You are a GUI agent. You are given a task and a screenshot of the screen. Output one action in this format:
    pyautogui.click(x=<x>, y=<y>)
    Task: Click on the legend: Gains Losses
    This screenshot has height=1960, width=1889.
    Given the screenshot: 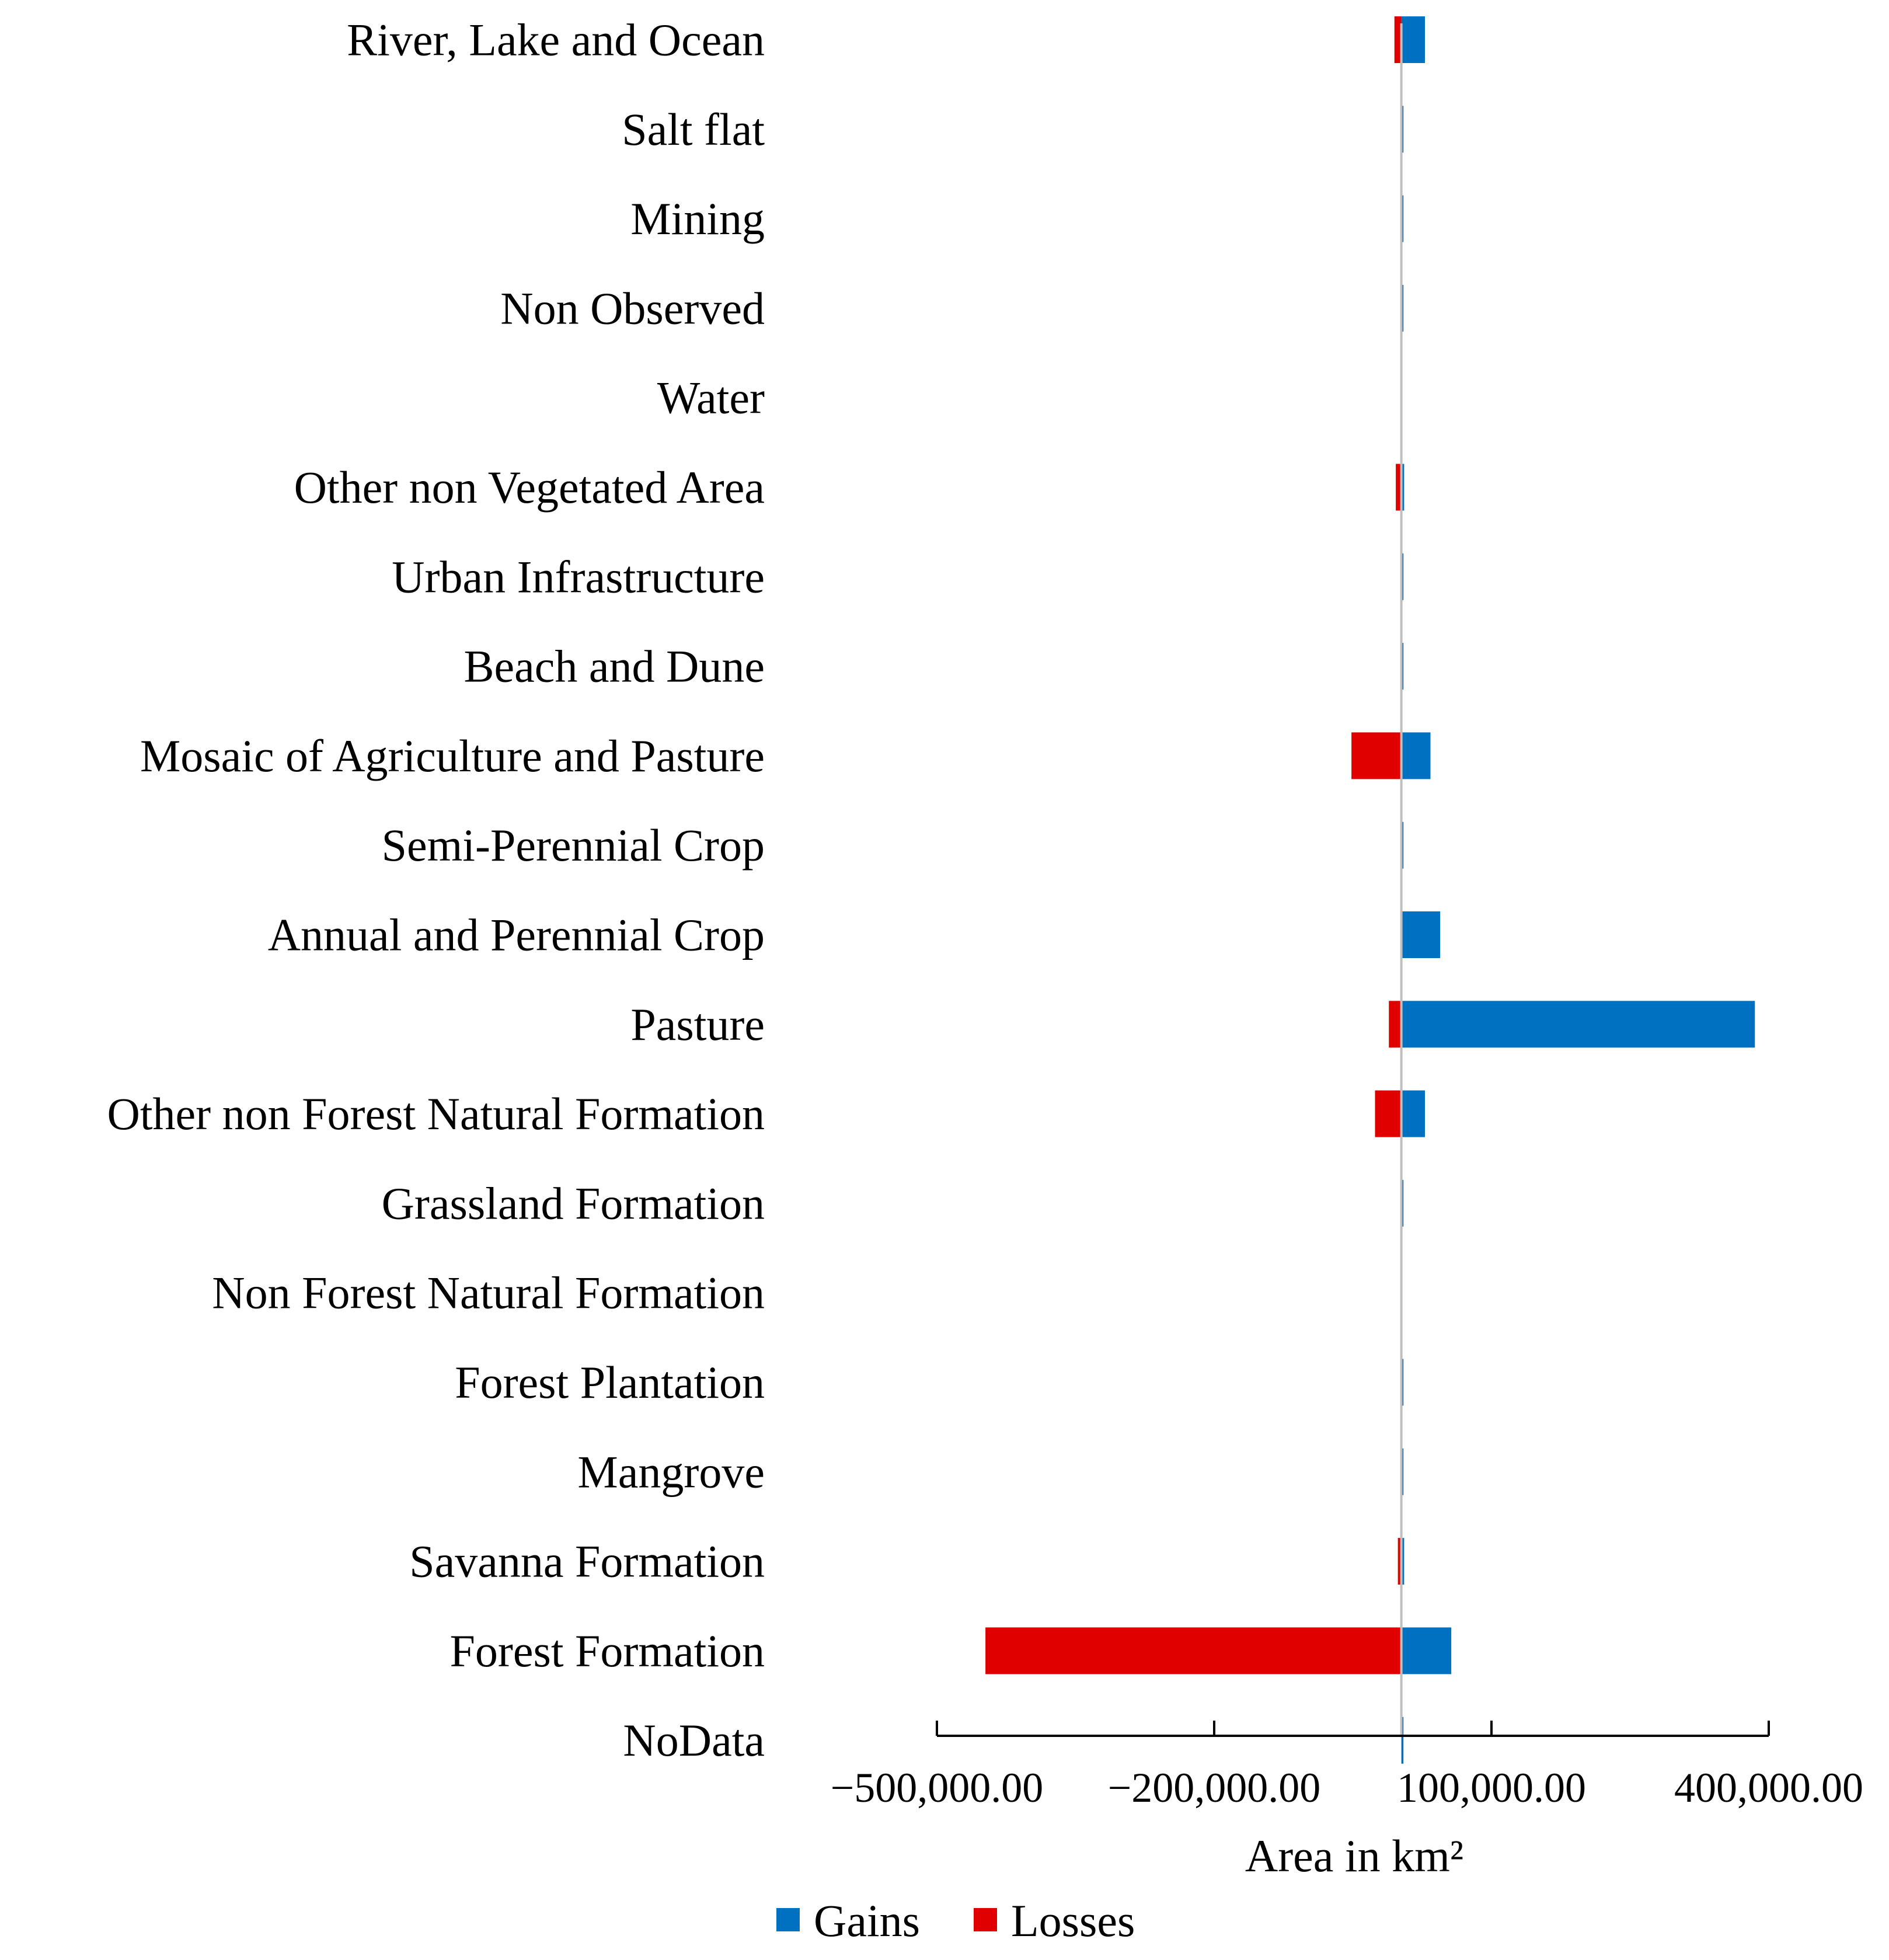 What is the action you would take?
    pyautogui.click(x=955, y=1920)
    